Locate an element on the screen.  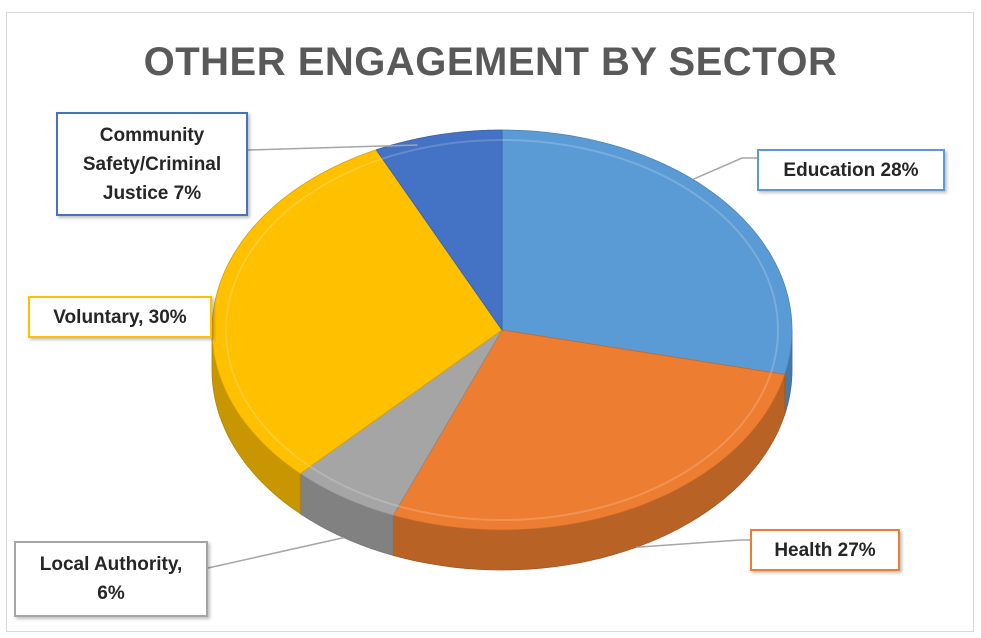
pie-slice-education is located at coordinates (647, 252).